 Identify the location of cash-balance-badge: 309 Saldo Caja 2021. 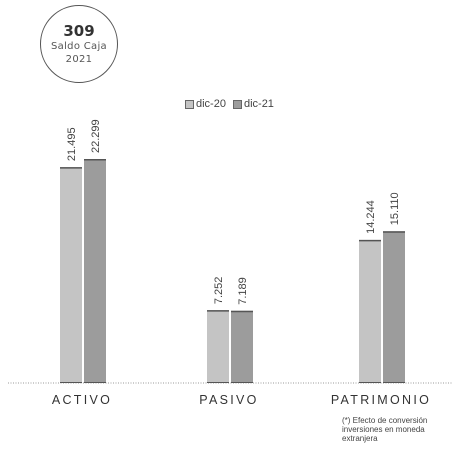
(79, 44).